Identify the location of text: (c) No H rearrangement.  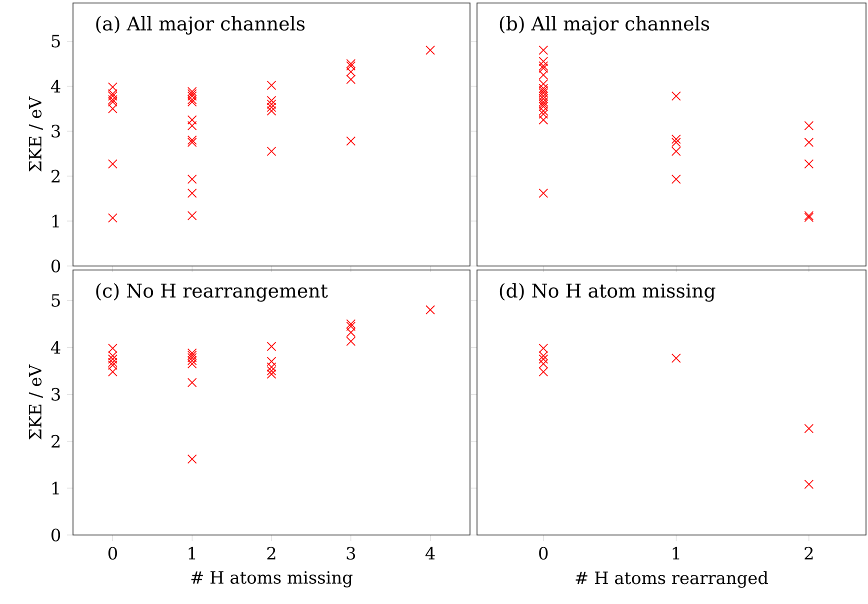
(212, 292).